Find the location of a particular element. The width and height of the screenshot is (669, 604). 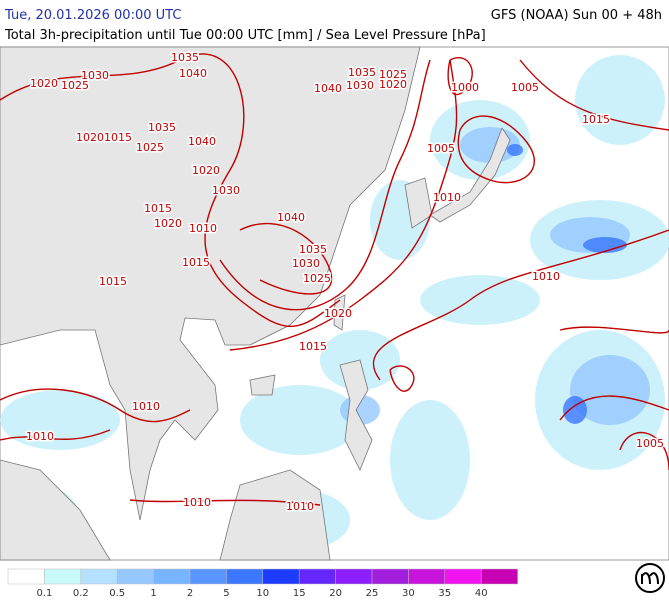

legend-label: 40 is located at coordinates (481, 593).